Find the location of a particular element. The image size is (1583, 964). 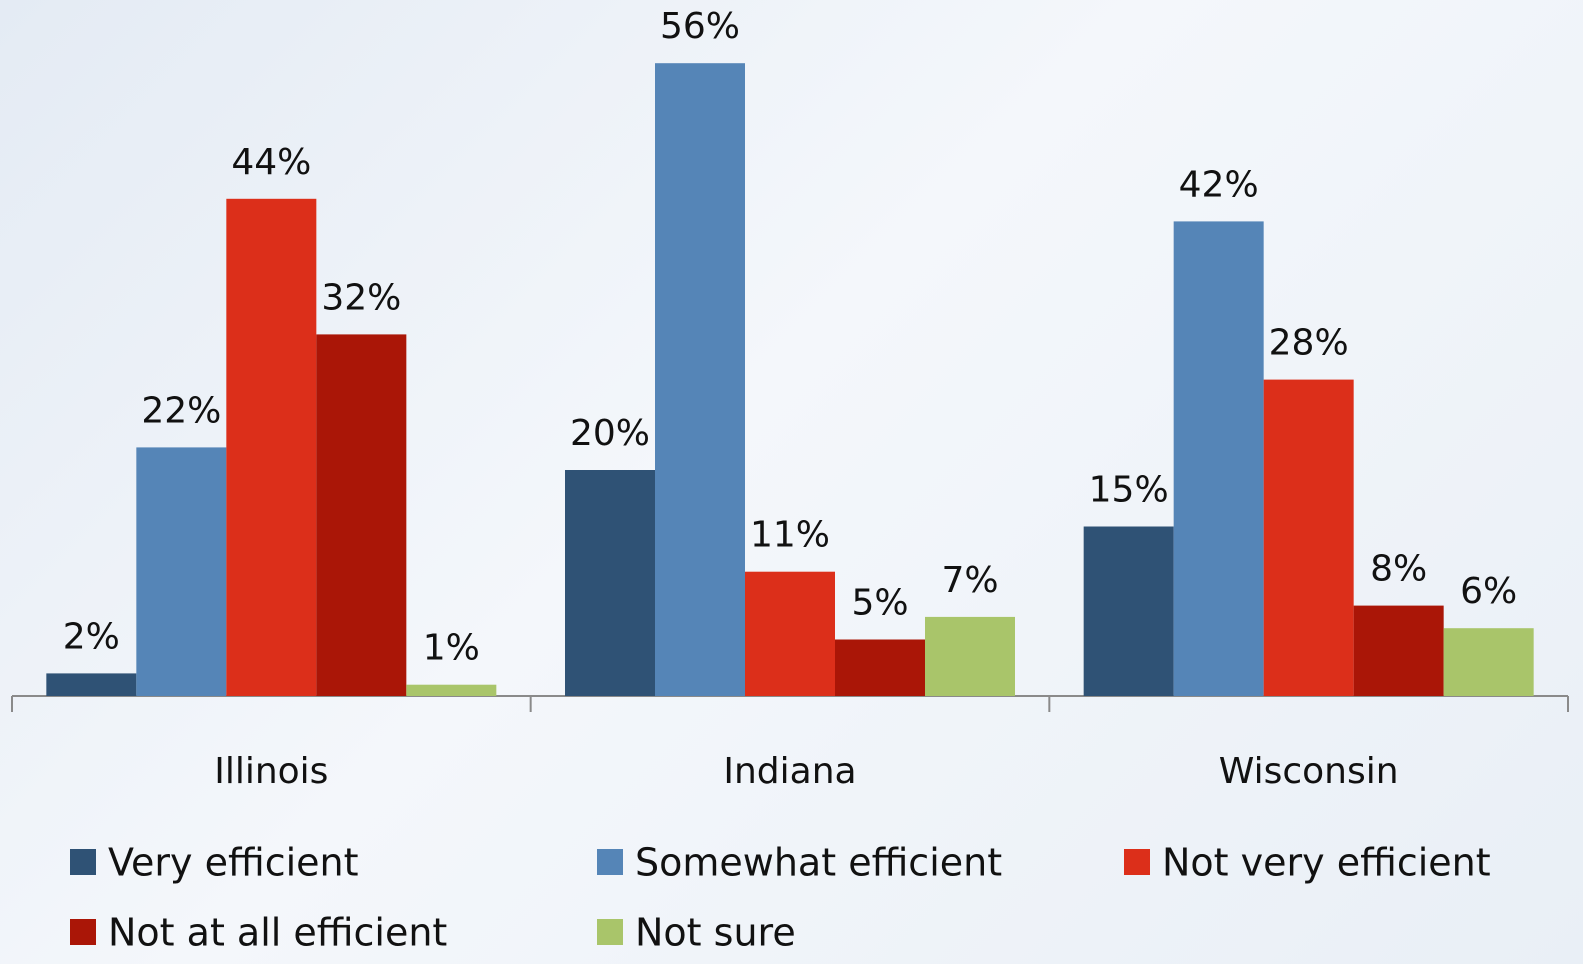

data-label: 6% is located at coordinates (1488, 591).